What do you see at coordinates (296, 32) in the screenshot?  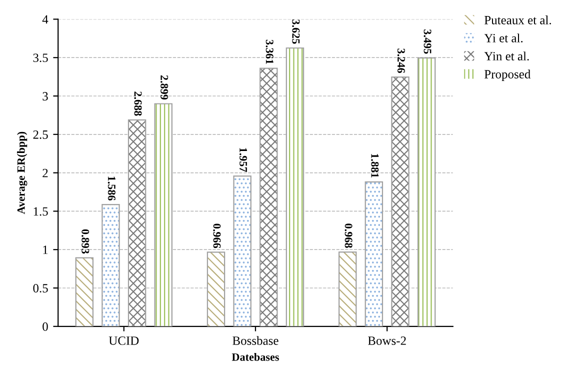 I see `data-label: 3.625` at bounding box center [296, 32].